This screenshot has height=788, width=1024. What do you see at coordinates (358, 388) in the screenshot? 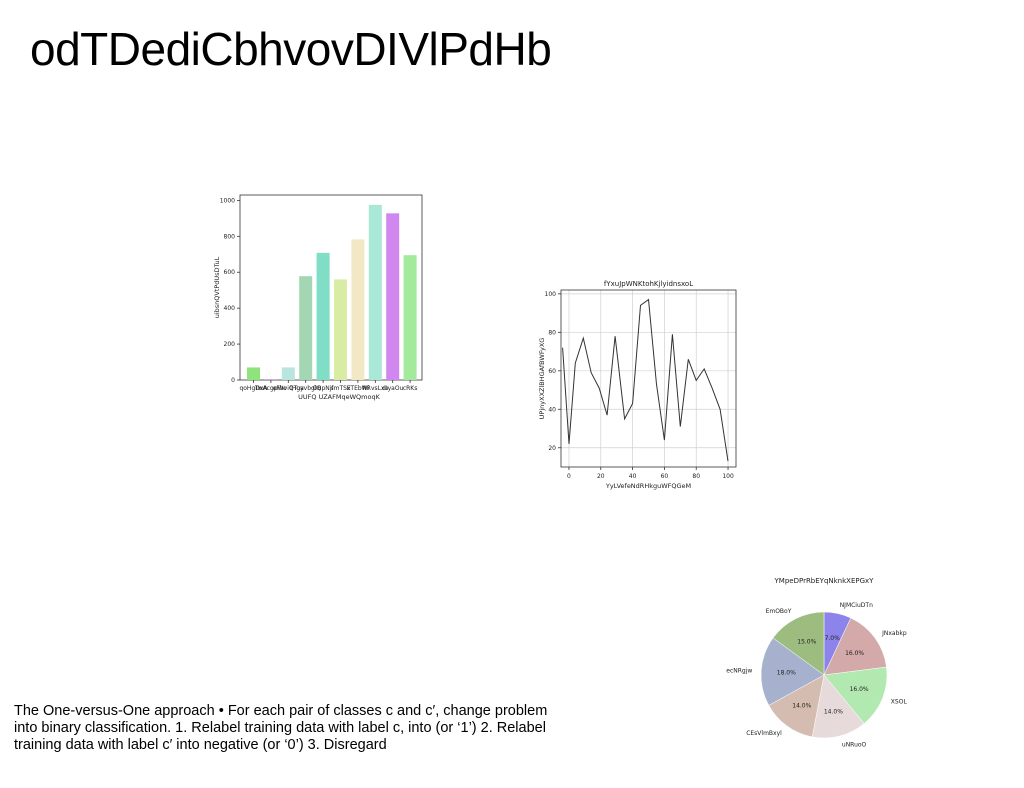
I see `bar-x-tick-label: ETEbWi` at bounding box center [358, 388].